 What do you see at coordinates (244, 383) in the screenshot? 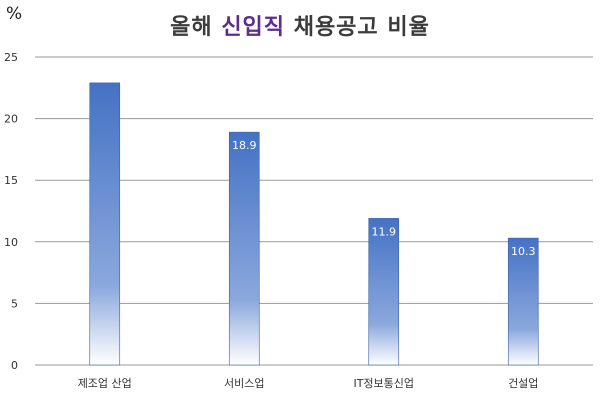
I see `x-tick-label: 서비스업` at bounding box center [244, 383].